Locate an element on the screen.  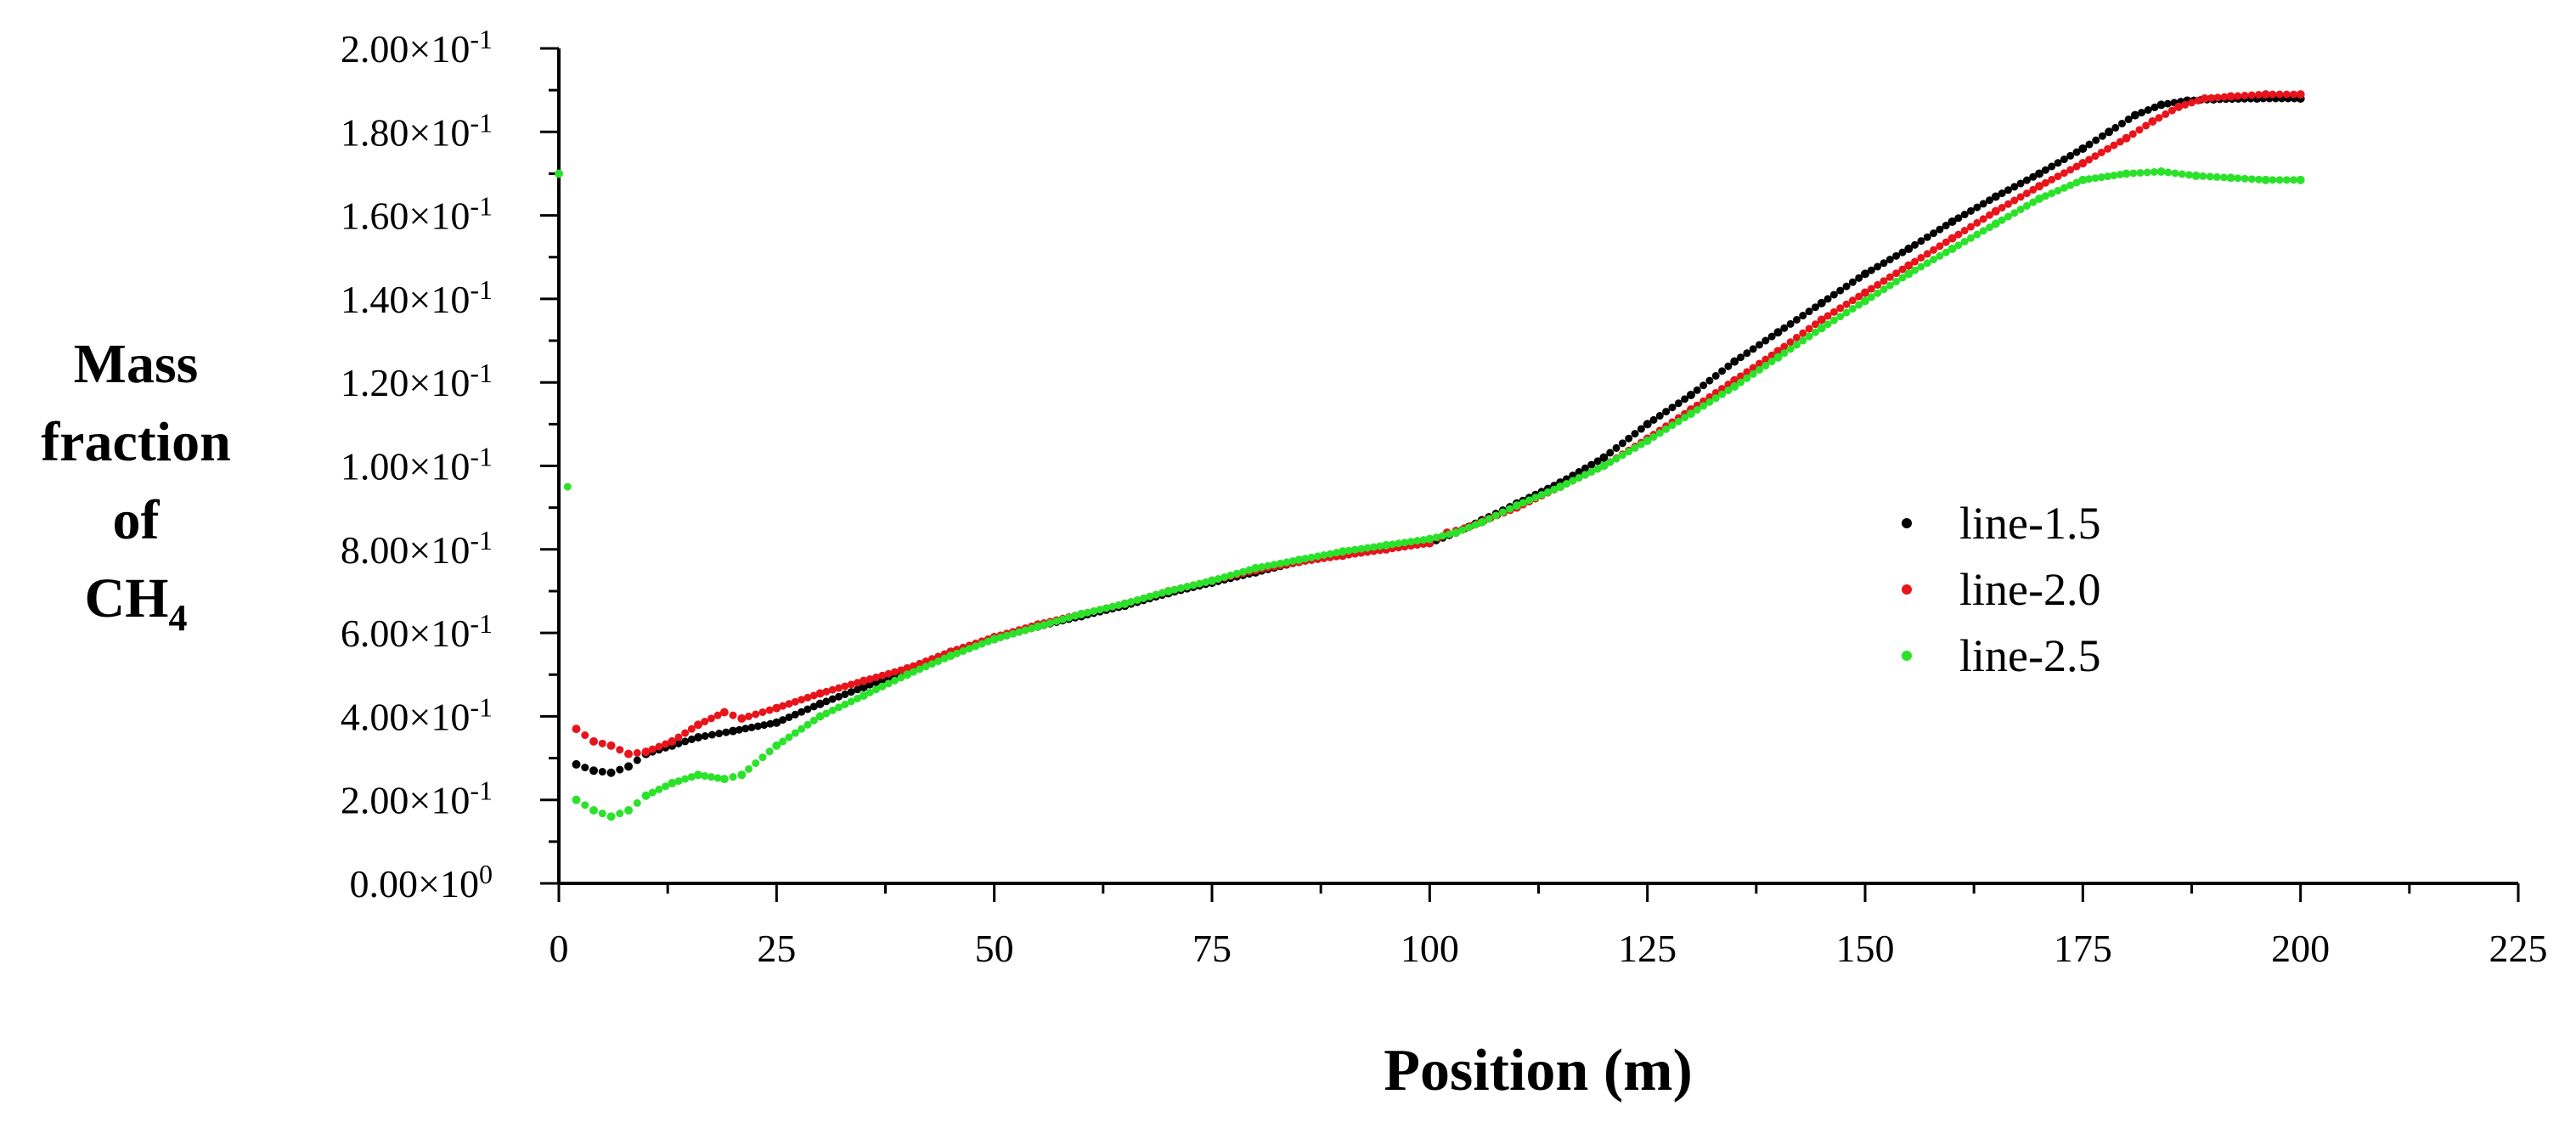
y-tick-exponent: -1 is located at coordinates (481, 373).